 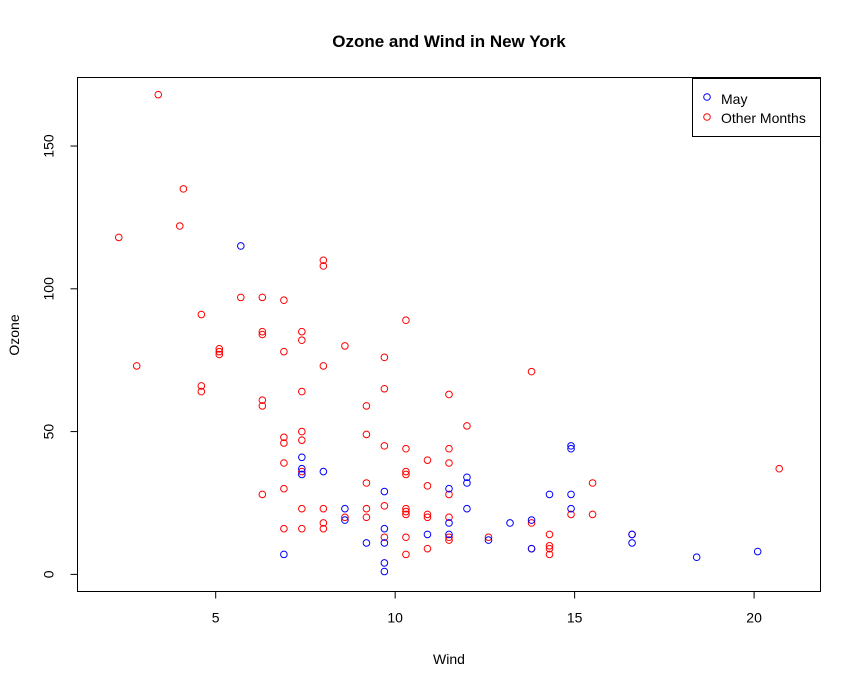 I want to click on x-tick-label: 10, so click(x=395, y=618).